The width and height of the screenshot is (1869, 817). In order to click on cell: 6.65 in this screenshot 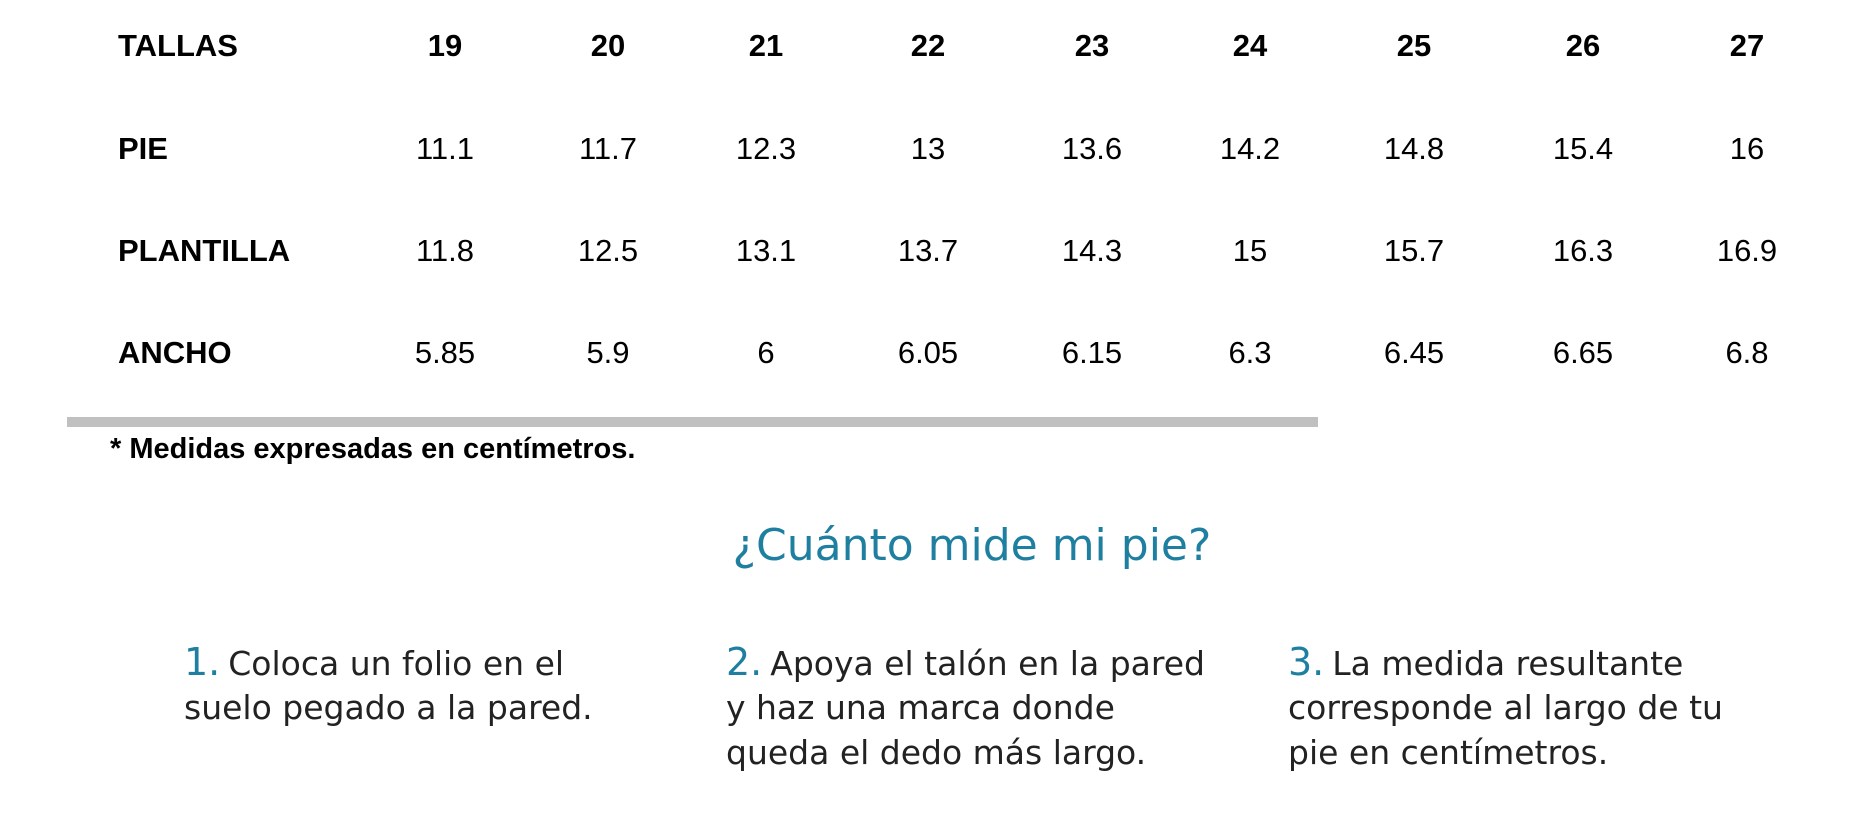, I will do `click(1583, 352)`.